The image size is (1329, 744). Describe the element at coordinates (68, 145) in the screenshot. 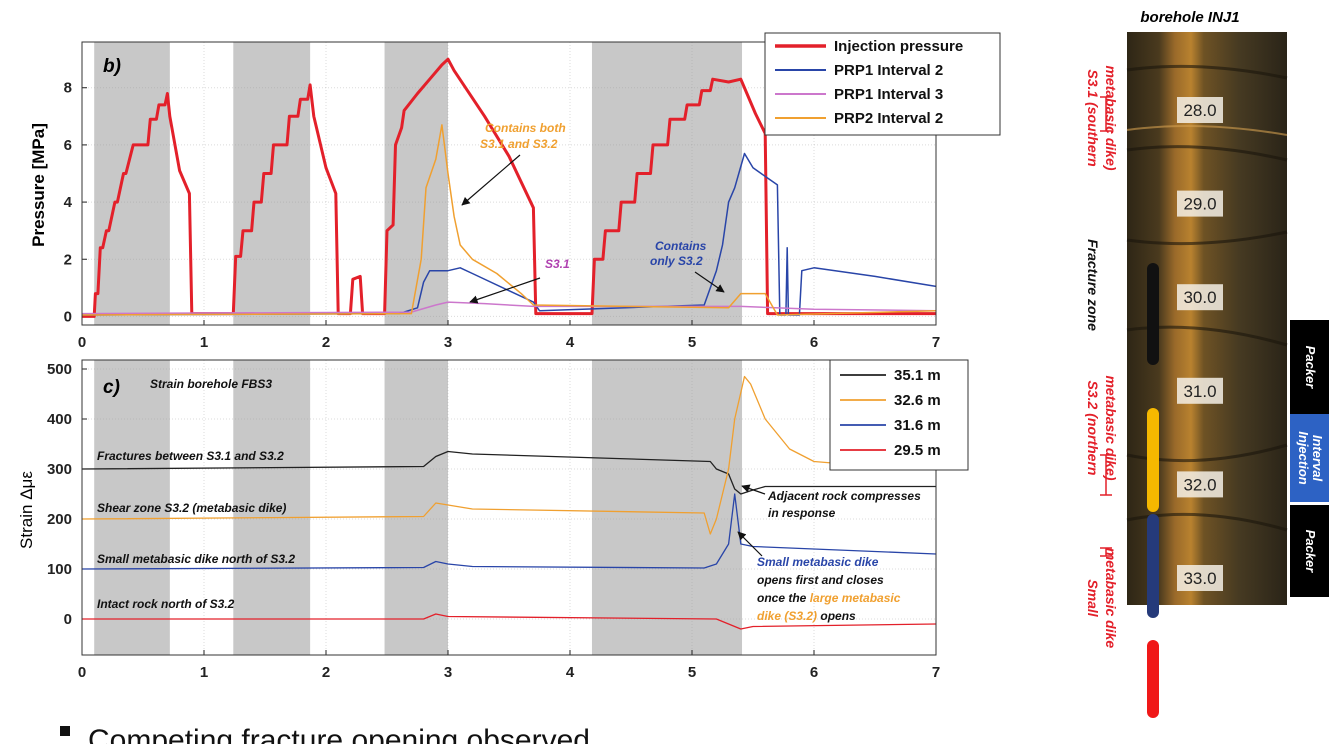

I see `y-tick-label: 6` at that location.